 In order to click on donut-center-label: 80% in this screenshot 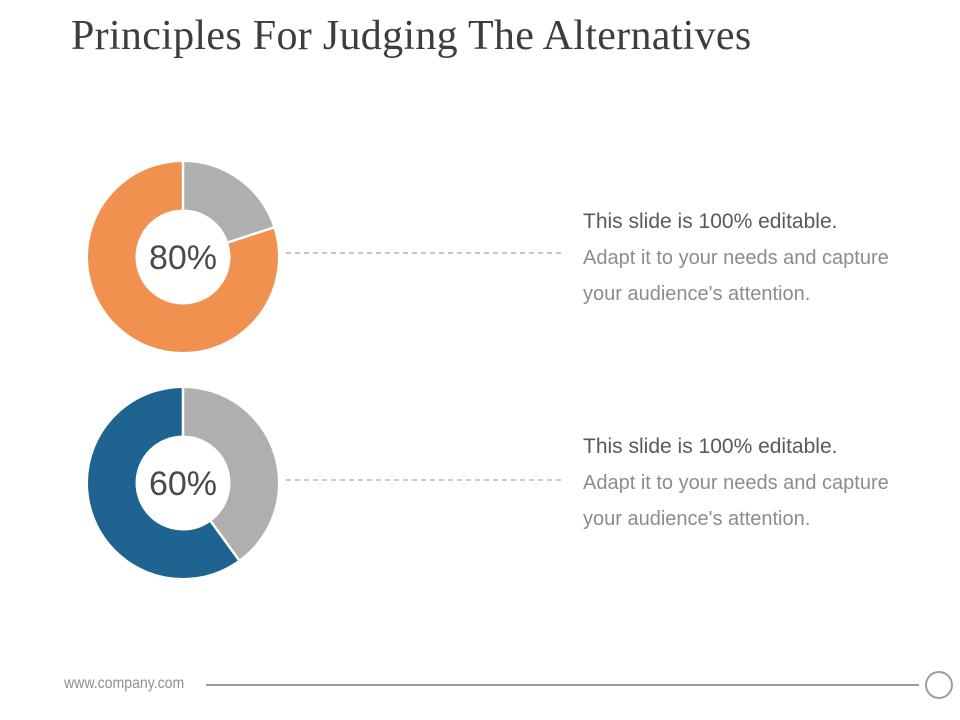, I will do `click(183, 258)`.